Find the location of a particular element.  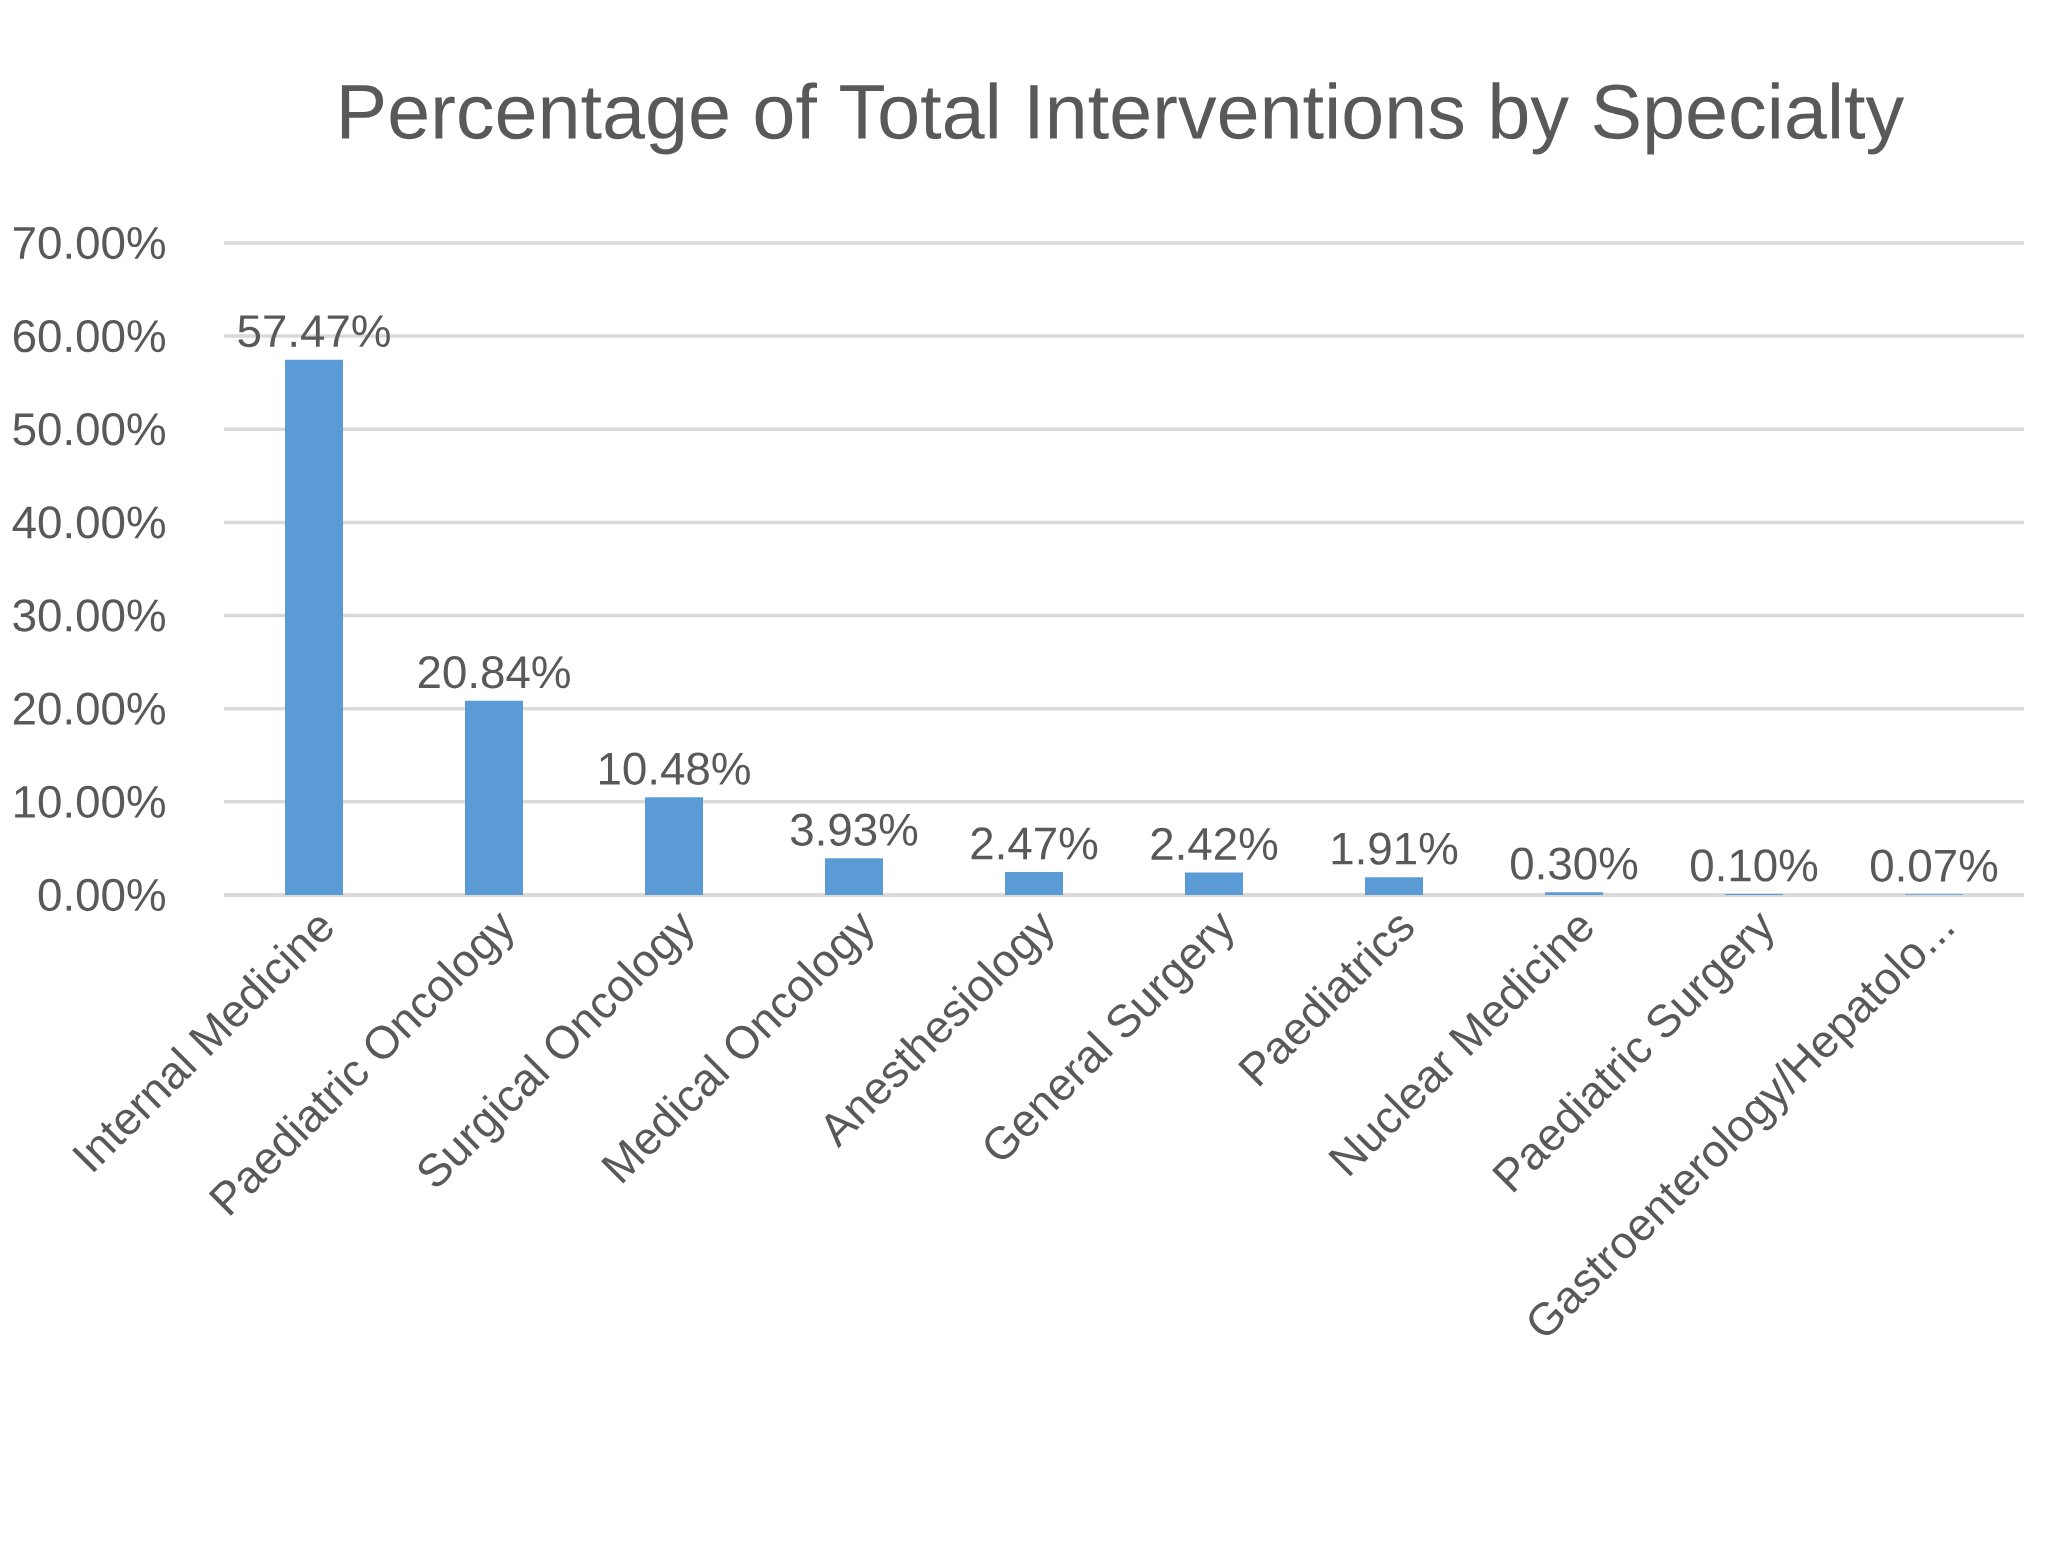

data-label: 0.07% is located at coordinates (1934, 865).